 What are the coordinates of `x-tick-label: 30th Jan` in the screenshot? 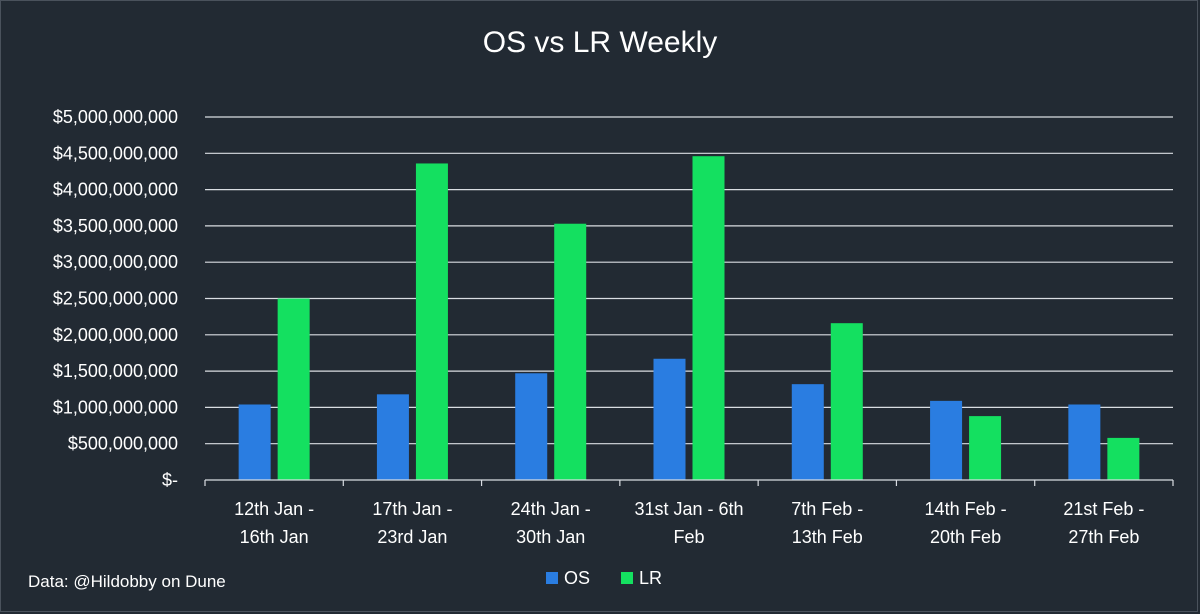 It's located at (550, 537).